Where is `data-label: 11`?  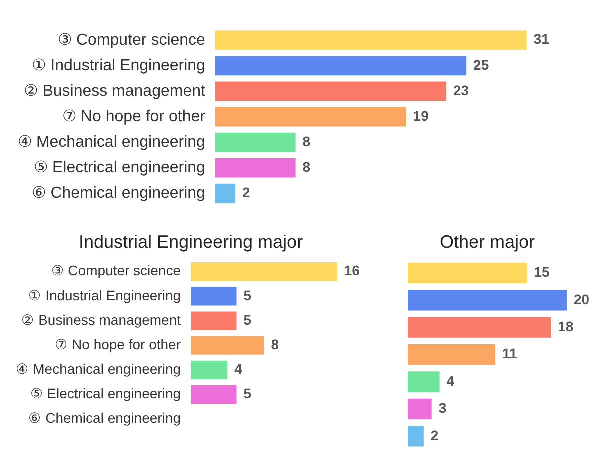
data-label: 11 is located at coordinates (510, 354).